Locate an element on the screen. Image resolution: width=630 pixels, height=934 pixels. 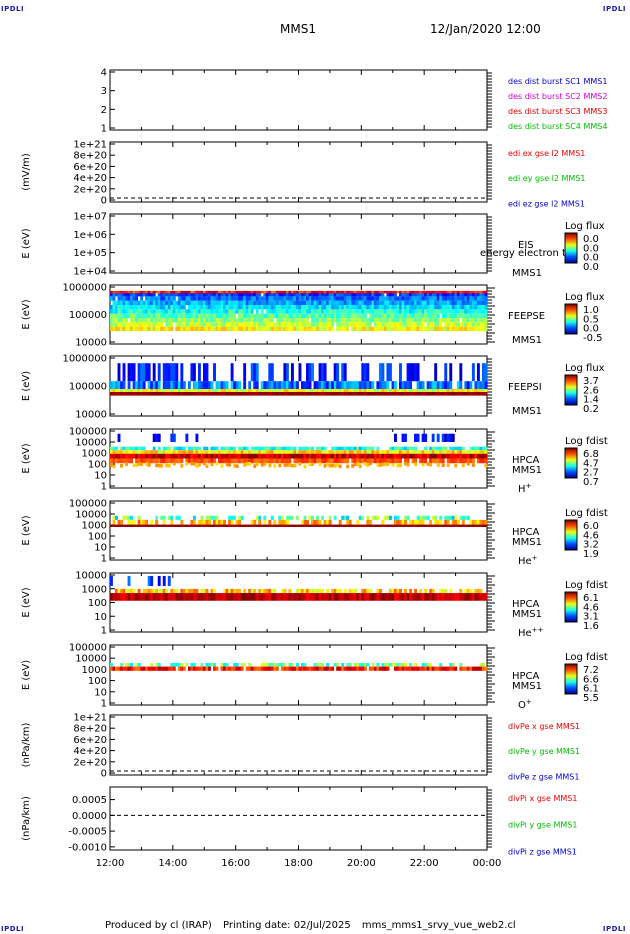
colorbar-tick-label: 6.0 is located at coordinates (591, 526).